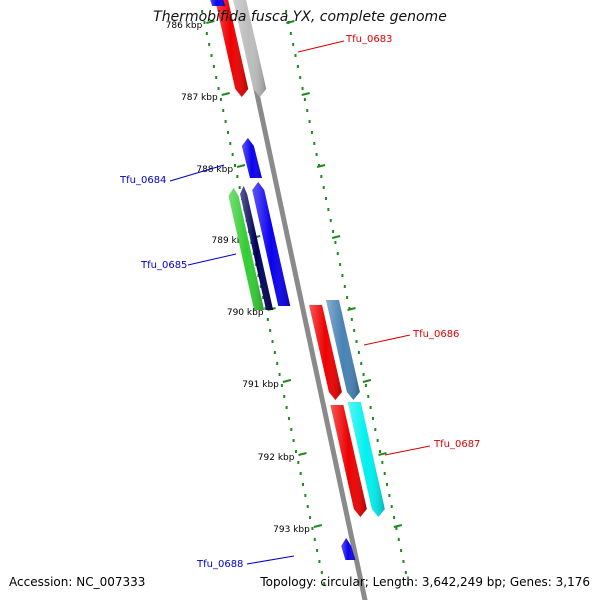  Describe the element at coordinates (77, 582) in the screenshot. I see `accession-text: Accession: NC_007333` at that location.